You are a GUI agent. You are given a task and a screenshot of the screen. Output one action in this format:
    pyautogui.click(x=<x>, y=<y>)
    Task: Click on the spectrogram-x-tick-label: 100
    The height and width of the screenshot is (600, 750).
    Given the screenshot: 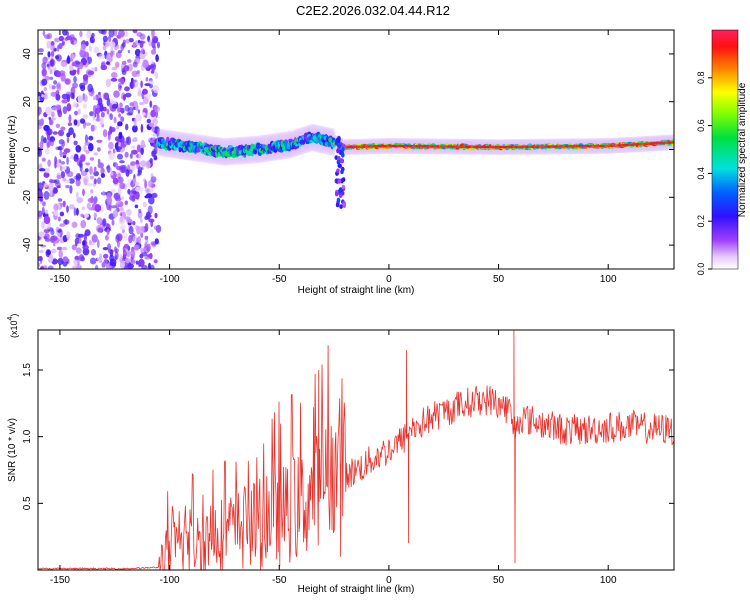 What is the action you would take?
    pyautogui.click(x=608, y=279)
    